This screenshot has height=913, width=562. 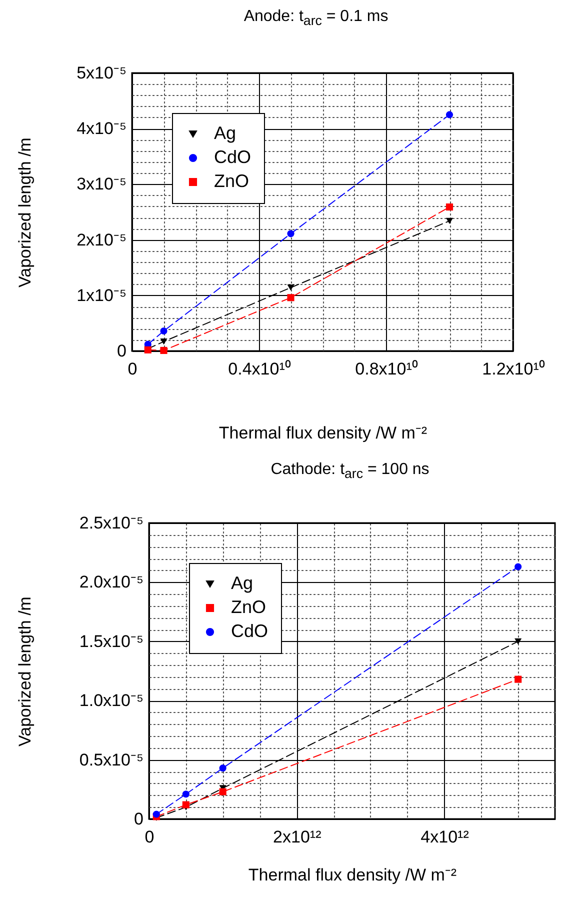 I want to click on chart-title: Anode: t$_{arc}$ = 0.1 ms, so click(x=316, y=18).